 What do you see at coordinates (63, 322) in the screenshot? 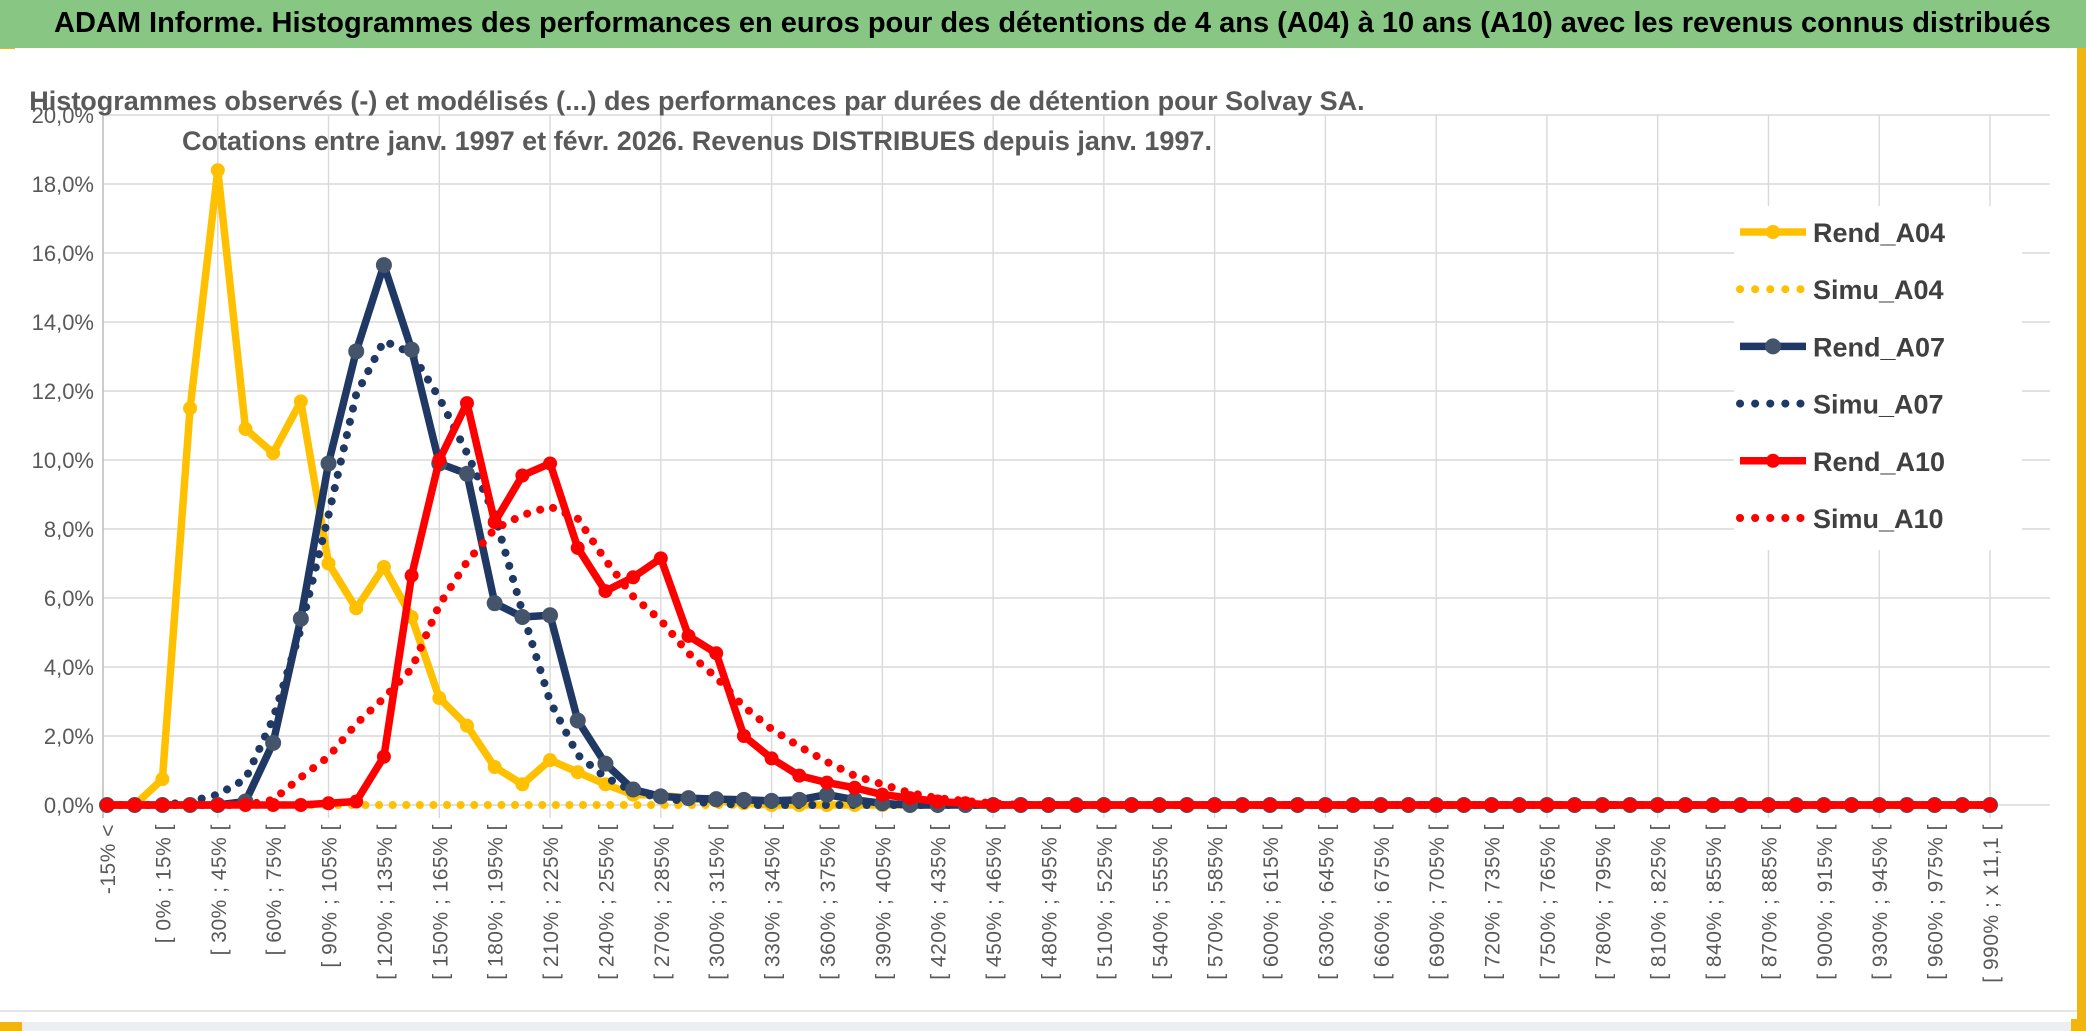
I see `y-axis-tick-label: 14,0%` at bounding box center [63, 322].